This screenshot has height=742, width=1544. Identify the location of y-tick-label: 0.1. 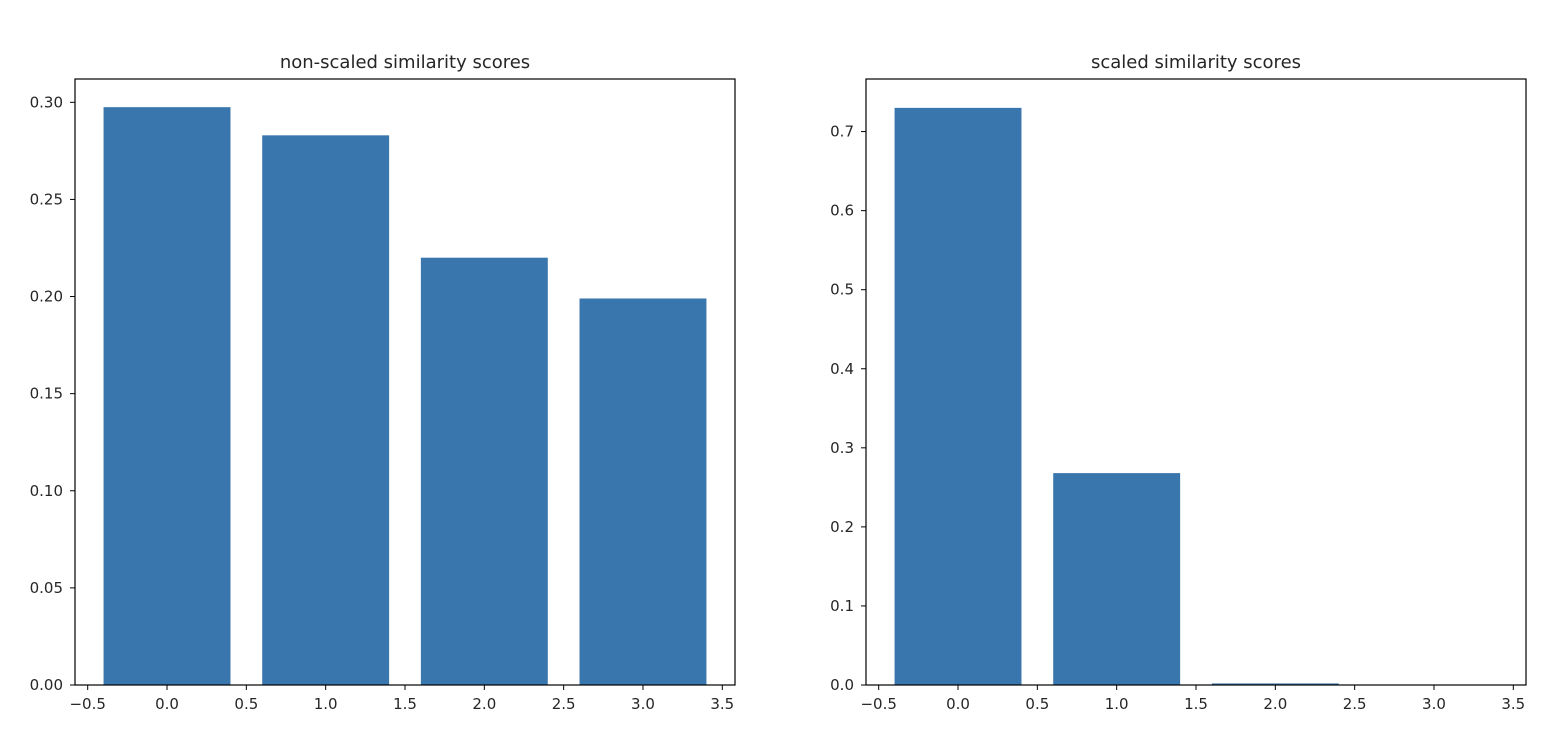
(842, 606).